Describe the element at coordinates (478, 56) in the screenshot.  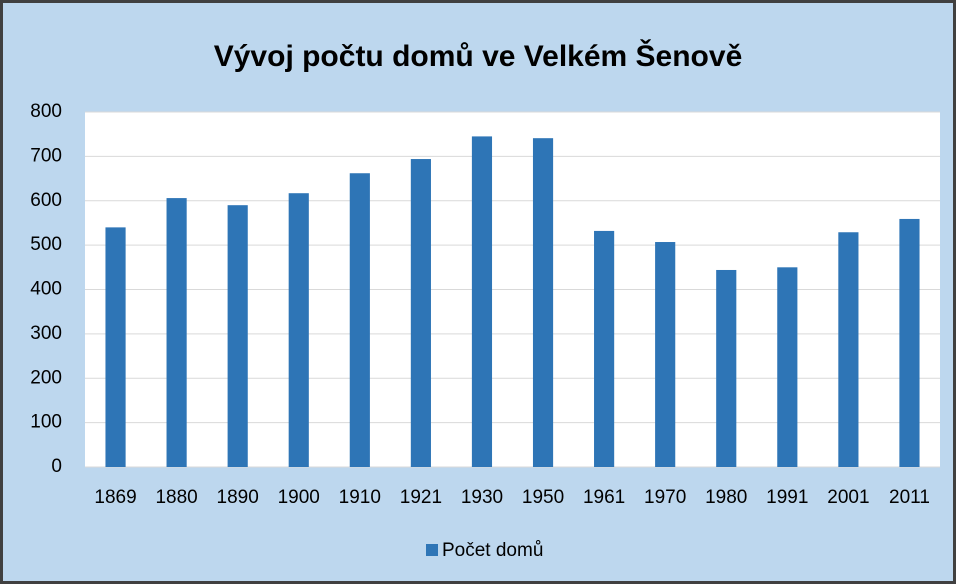
I see `chart-title: Vývoj počtu domů ve Velkém Šenově` at that location.